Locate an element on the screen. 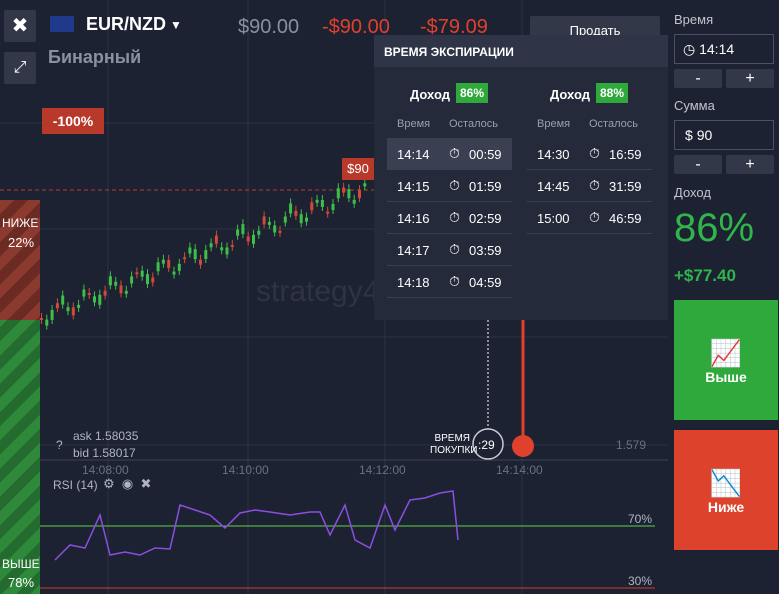  time-label: 14:08:00 is located at coordinates (105, 470).